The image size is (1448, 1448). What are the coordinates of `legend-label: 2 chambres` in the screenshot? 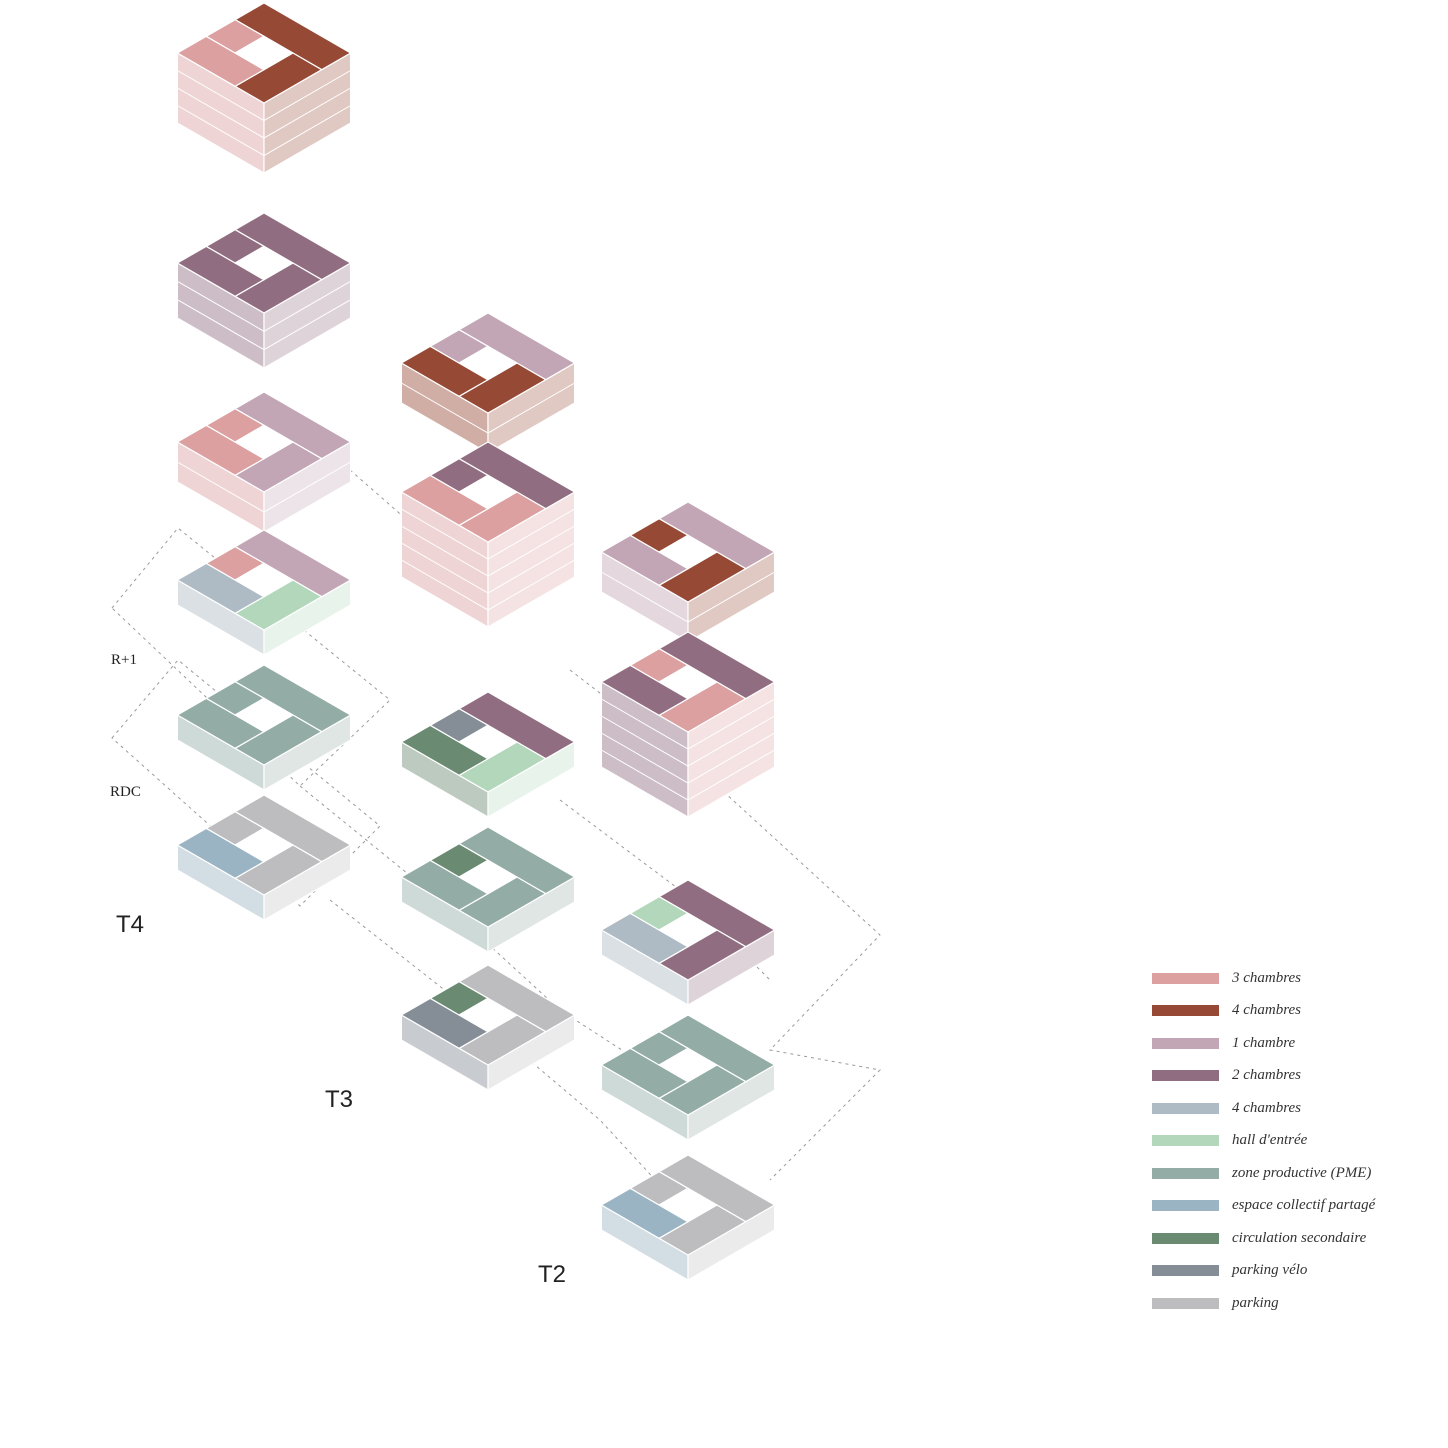 It's located at (1267, 1075).